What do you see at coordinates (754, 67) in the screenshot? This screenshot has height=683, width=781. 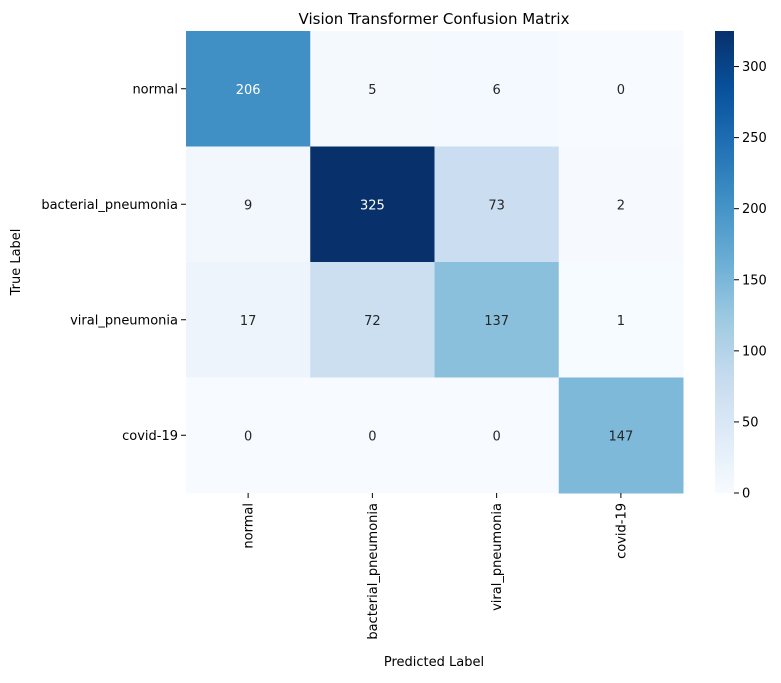 I see `colorbar-tick-label-6: 300` at bounding box center [754, 67].